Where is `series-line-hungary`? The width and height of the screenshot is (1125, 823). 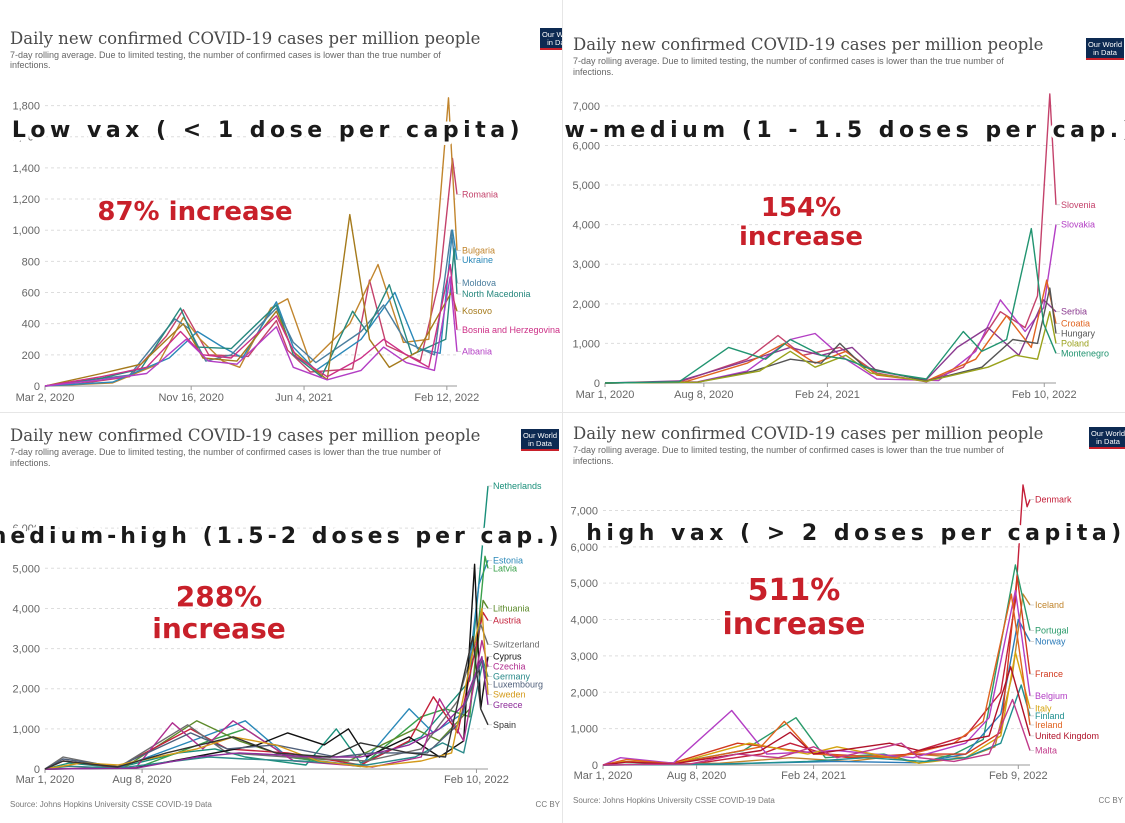 series-line-hungary is located at coordinates (830, 335).